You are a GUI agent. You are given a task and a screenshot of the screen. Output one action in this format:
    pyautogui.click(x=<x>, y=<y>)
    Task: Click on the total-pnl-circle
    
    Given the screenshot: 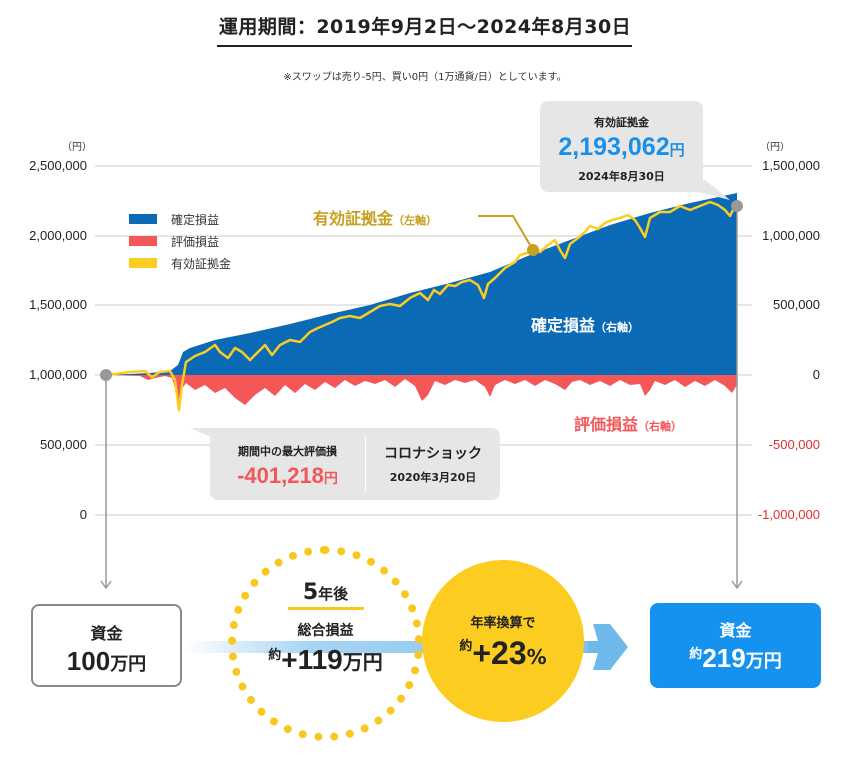 What is the action you would take?
    pyautogui.click(x=325, y=643)
    